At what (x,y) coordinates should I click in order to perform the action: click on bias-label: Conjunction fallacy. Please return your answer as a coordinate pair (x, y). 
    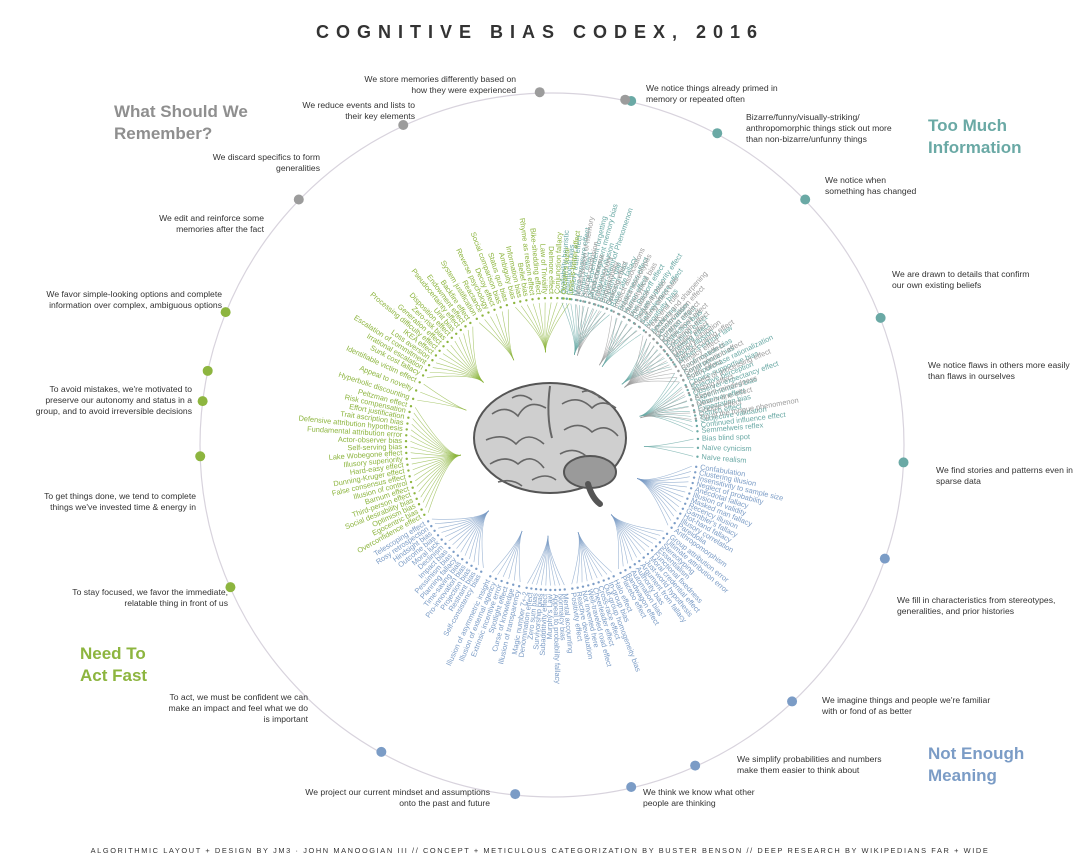
    Looking at the image, I should click on (557, 263).